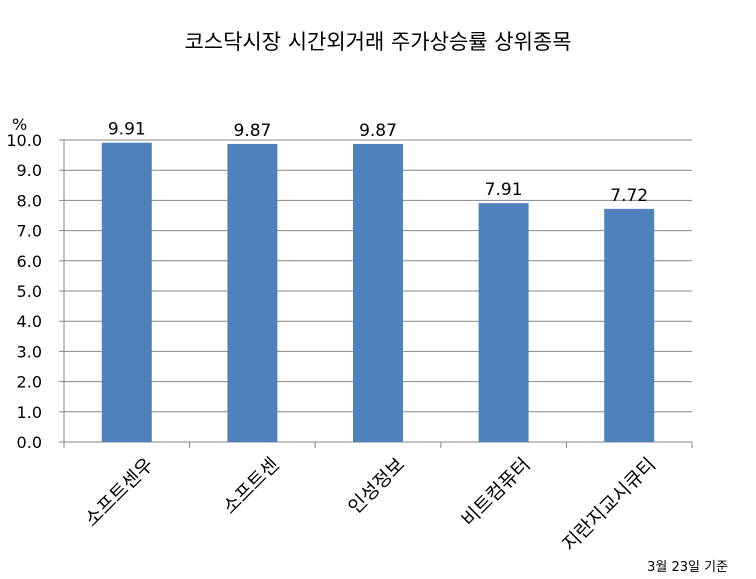 The height and width of the screenshot is (579, 756). Describe the element at coordinates (29, 321) in the screenshot. I see `y-tick-label: 4.0` at that location.